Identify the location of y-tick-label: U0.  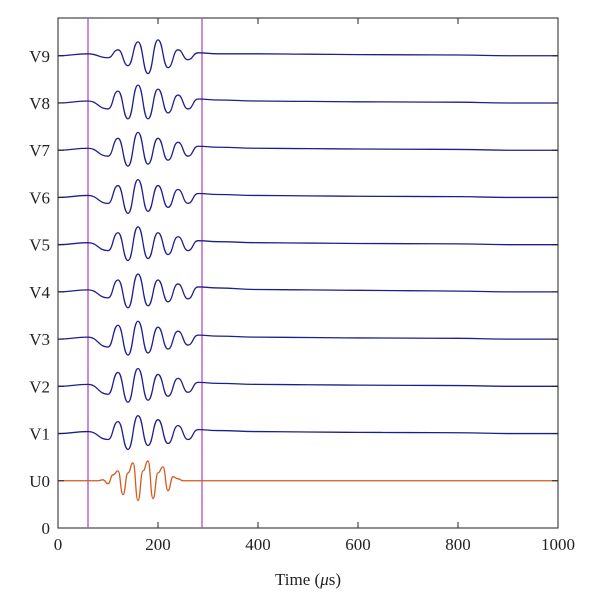
(39, 481).